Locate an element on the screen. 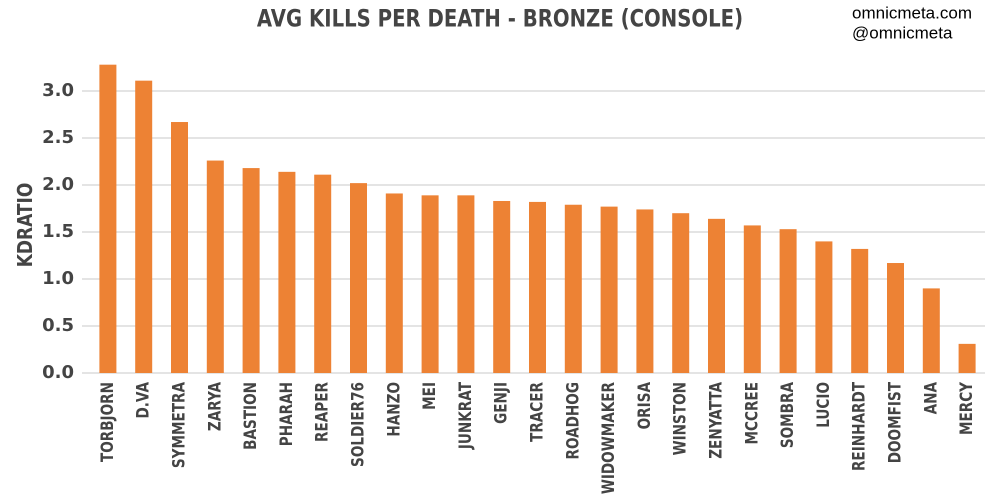 The width and height of the screenshot is (1000, 500). y-tick-label: 1.0 is located at coordinates (58, 278).